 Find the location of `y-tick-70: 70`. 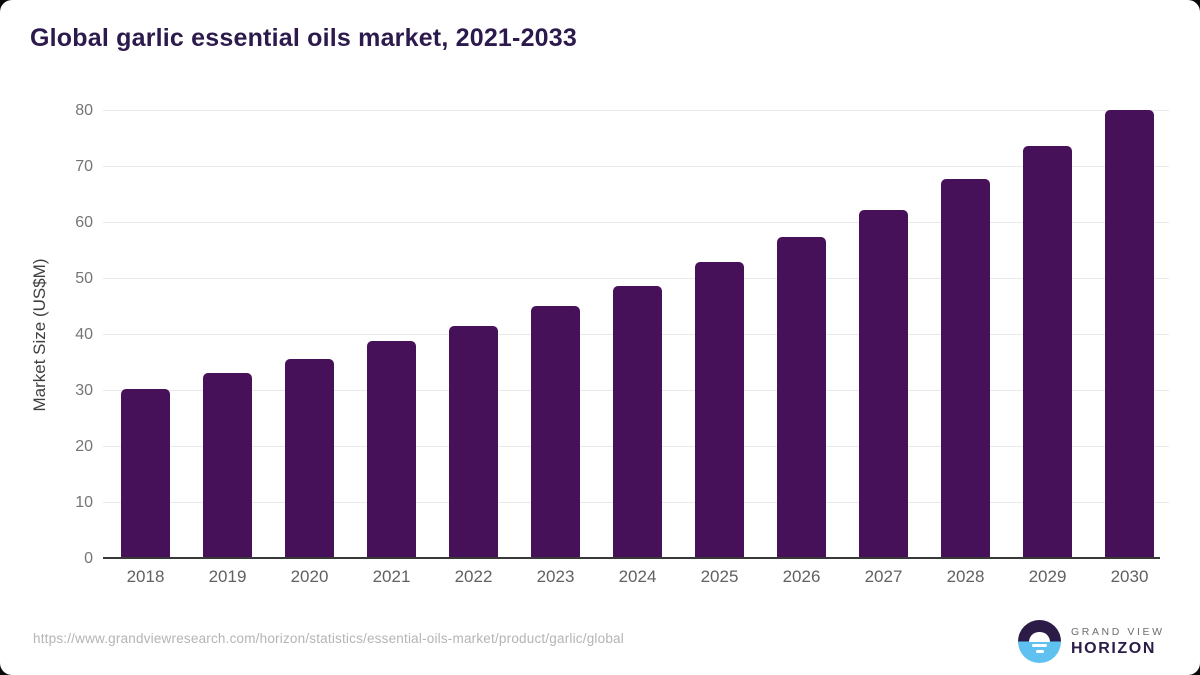

y-tick-70: 70 is located at coordinates (84, 166).